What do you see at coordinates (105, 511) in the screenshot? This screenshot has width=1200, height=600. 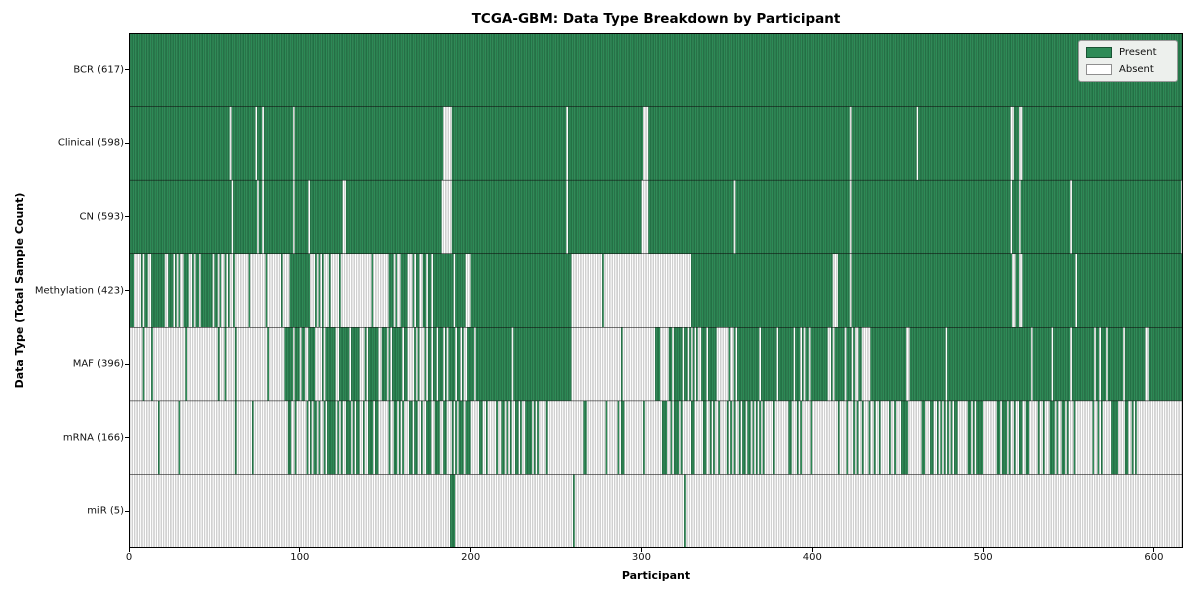 I see `ytick-label-mir: miR (5)` at bounding box center [105, 511].